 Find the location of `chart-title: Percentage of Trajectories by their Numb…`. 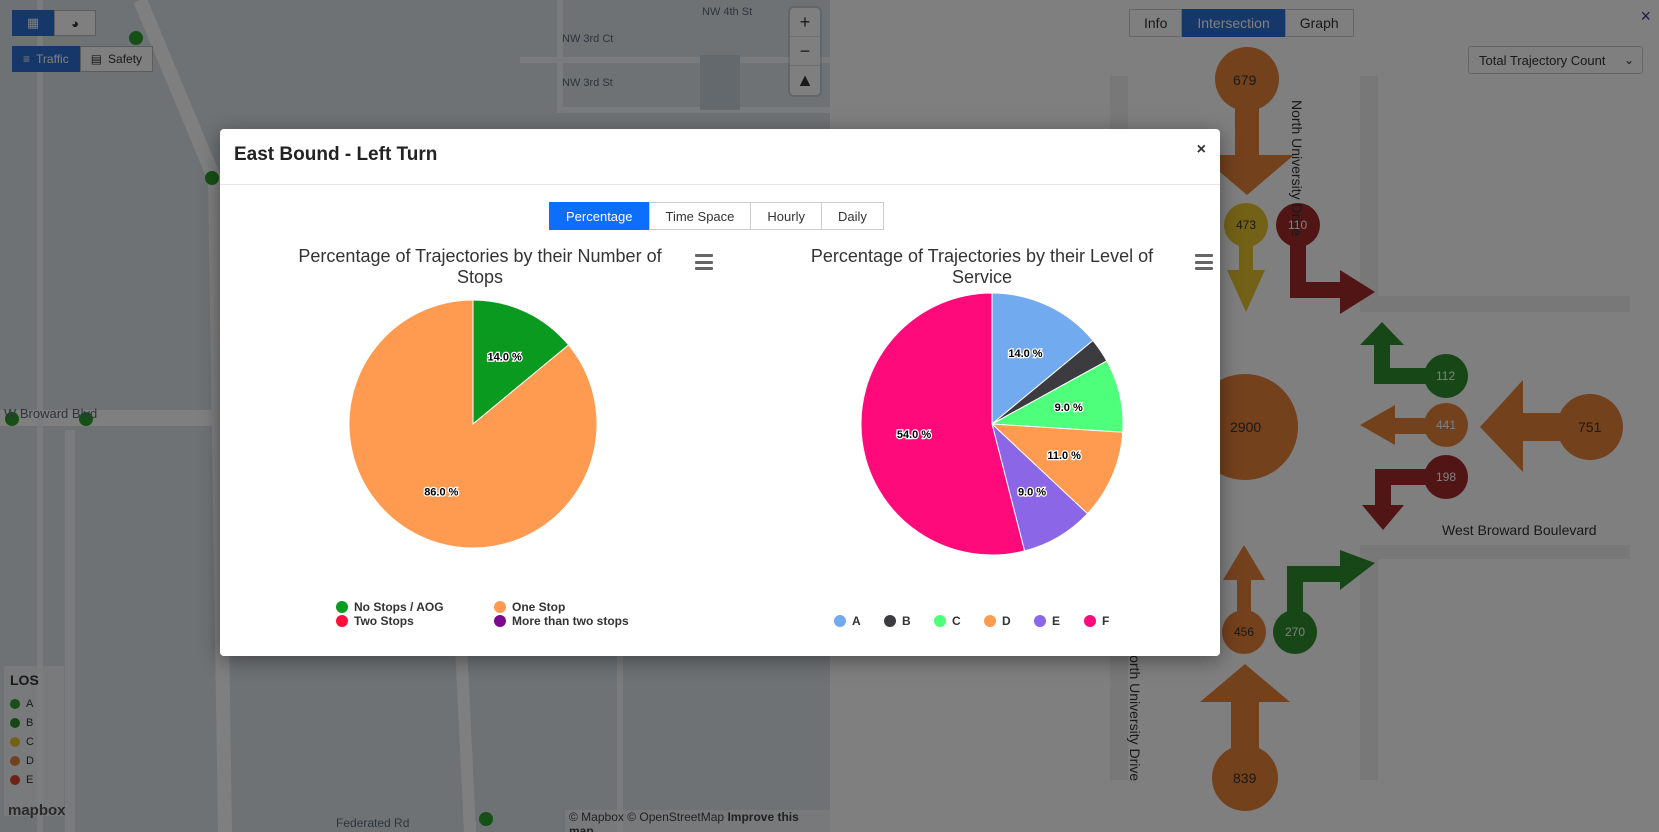

chart-title: Percentage of Trajectories by their Numb… is located at coordinates (480, 266).